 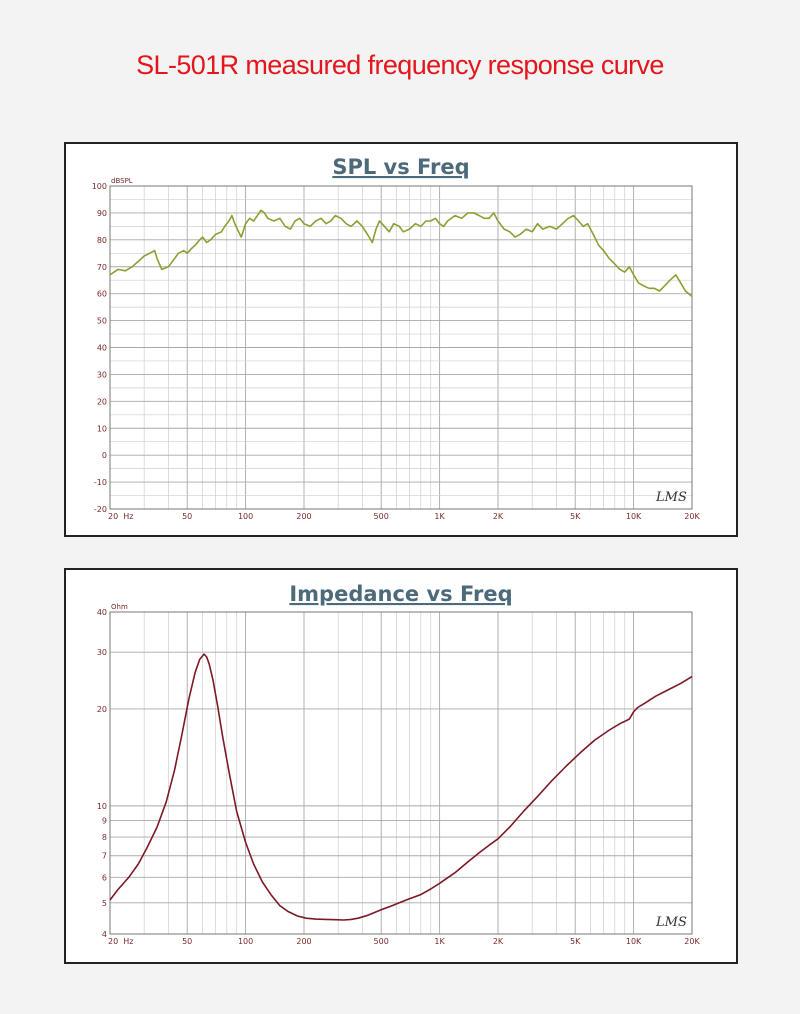 I want to click on y-tick-label: 6, so click(x=104, y=877).